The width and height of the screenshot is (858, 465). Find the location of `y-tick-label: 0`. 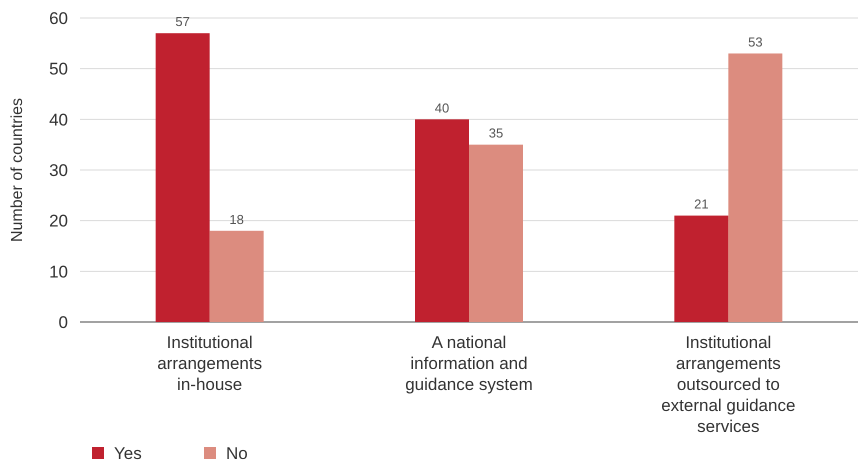

y-tick-label: 0 is located at coordinates (63, 322).